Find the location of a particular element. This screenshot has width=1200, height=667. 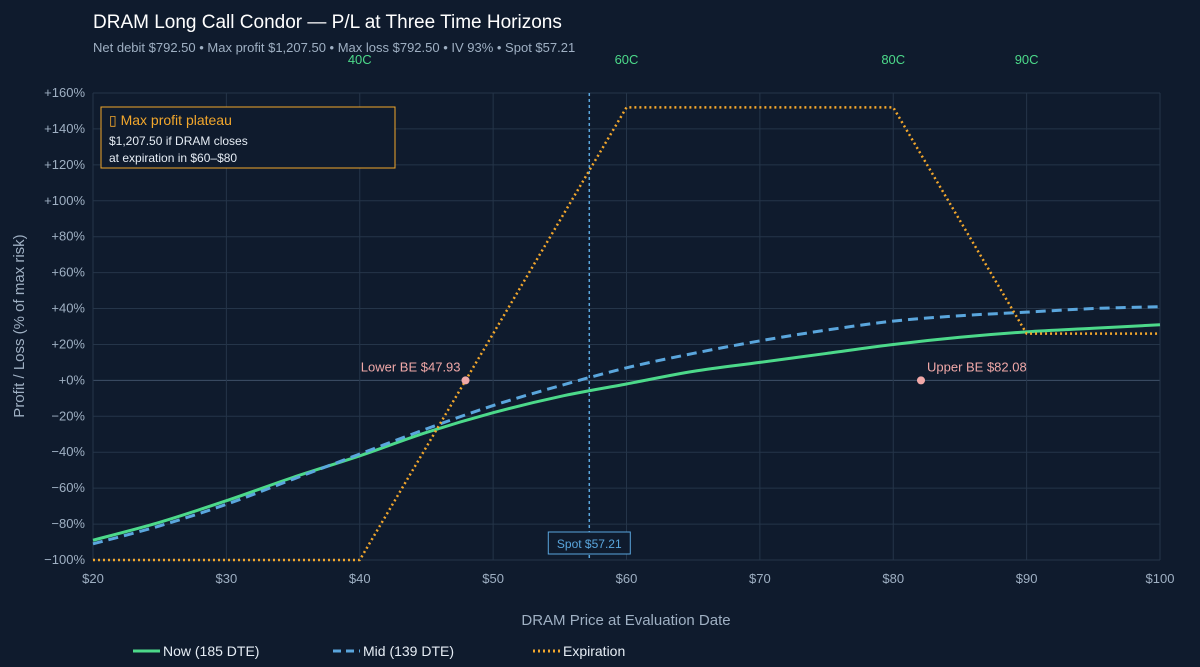

spot-label-box is located at coordinates (589, 543).